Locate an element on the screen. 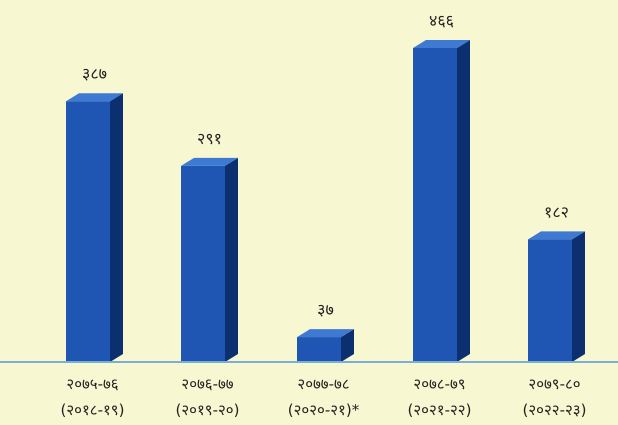  value-label: २९१ is located at coordinates (209, 138).